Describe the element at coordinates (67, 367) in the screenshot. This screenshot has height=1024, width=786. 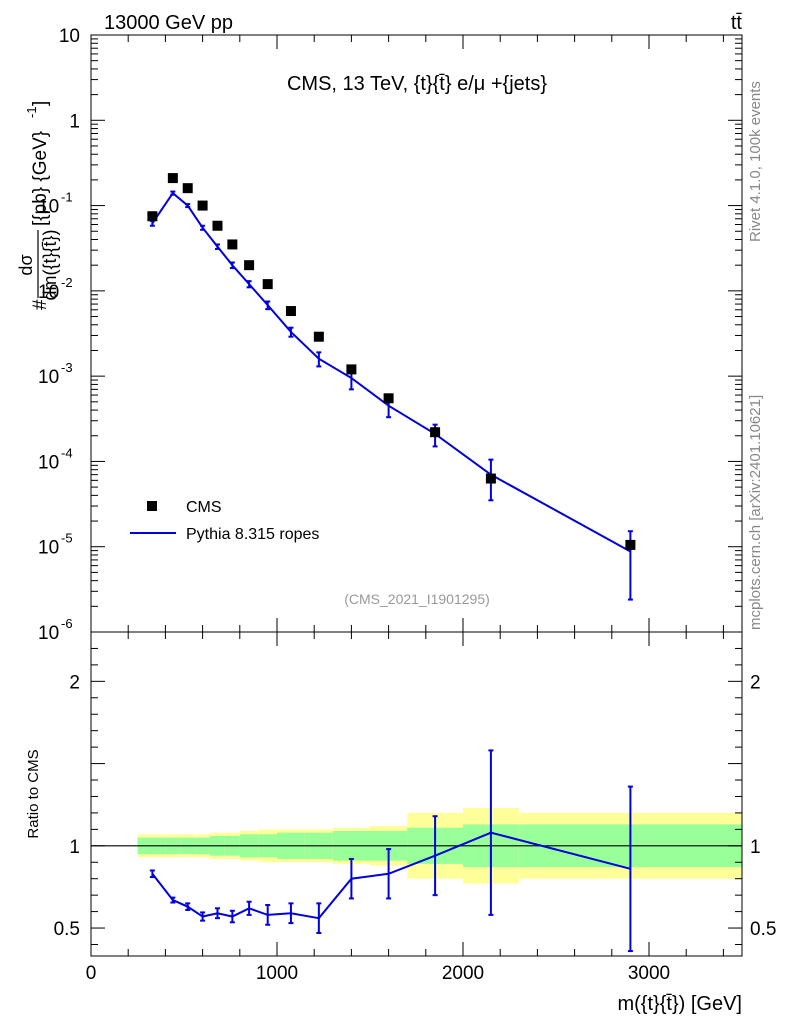
I see `y-tick-label-exponent: -3` at that location.